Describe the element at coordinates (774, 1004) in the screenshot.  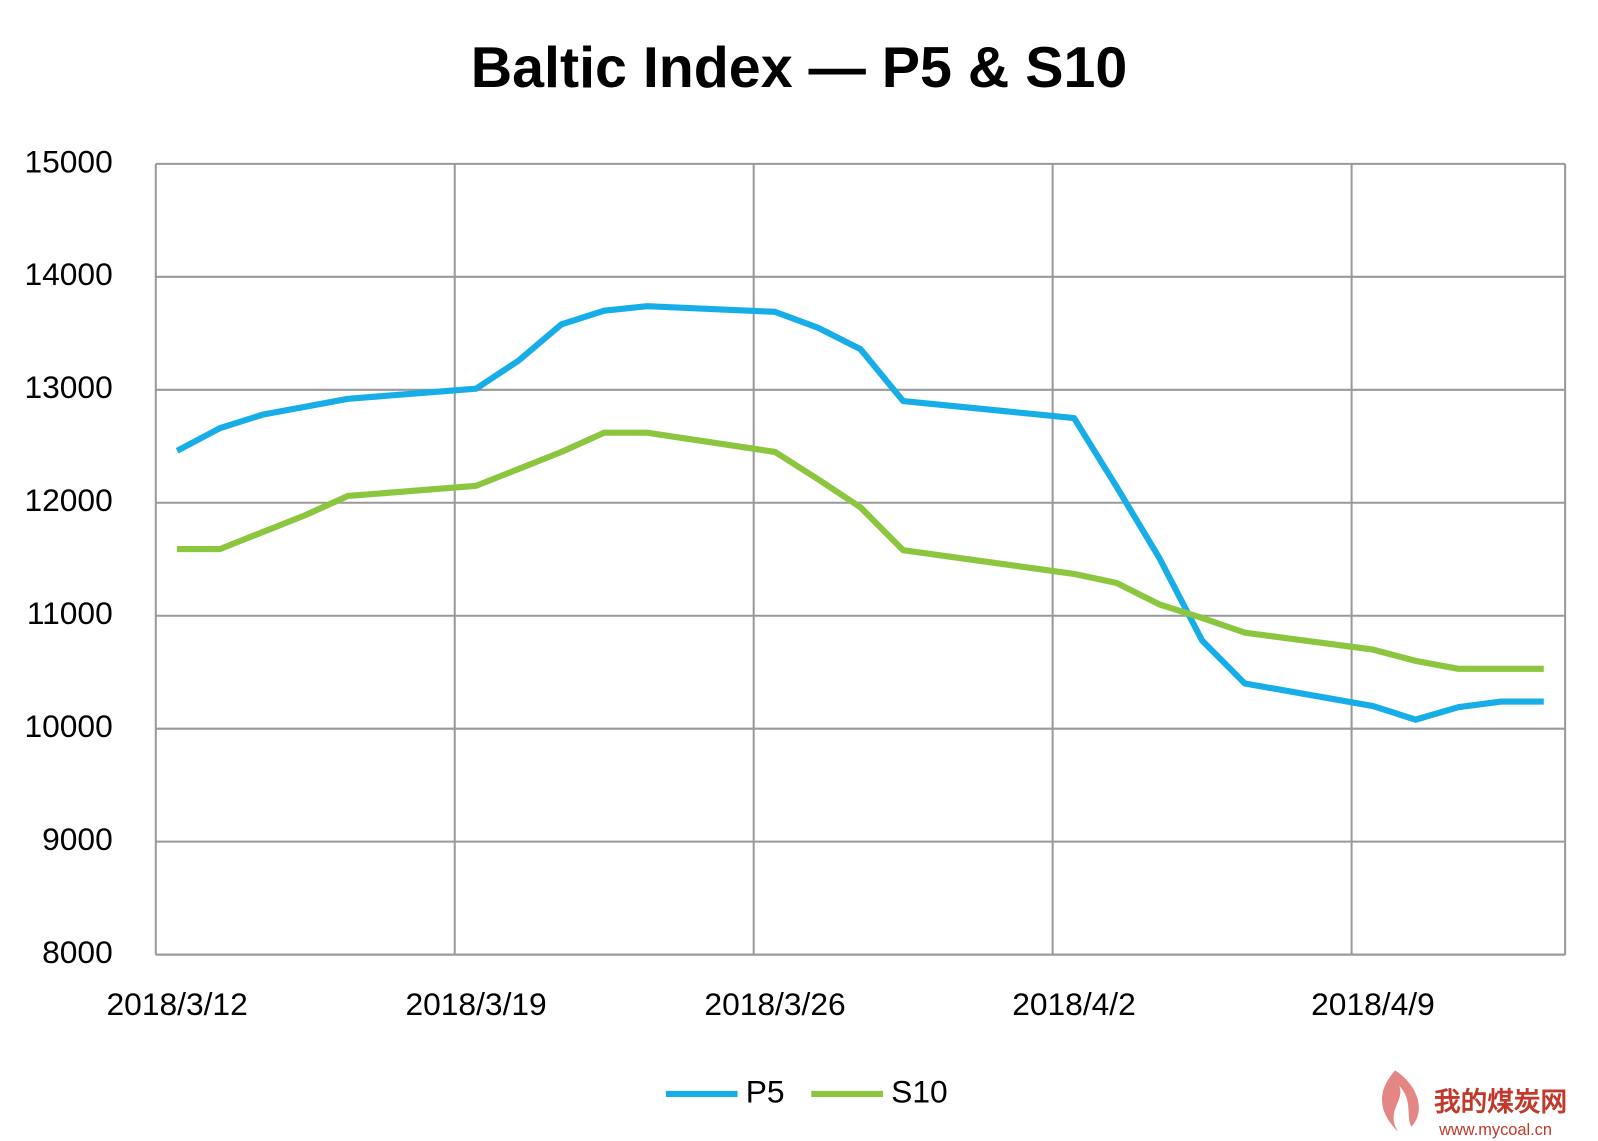
I see `x-tick-label: 2018/3/26` at that location.